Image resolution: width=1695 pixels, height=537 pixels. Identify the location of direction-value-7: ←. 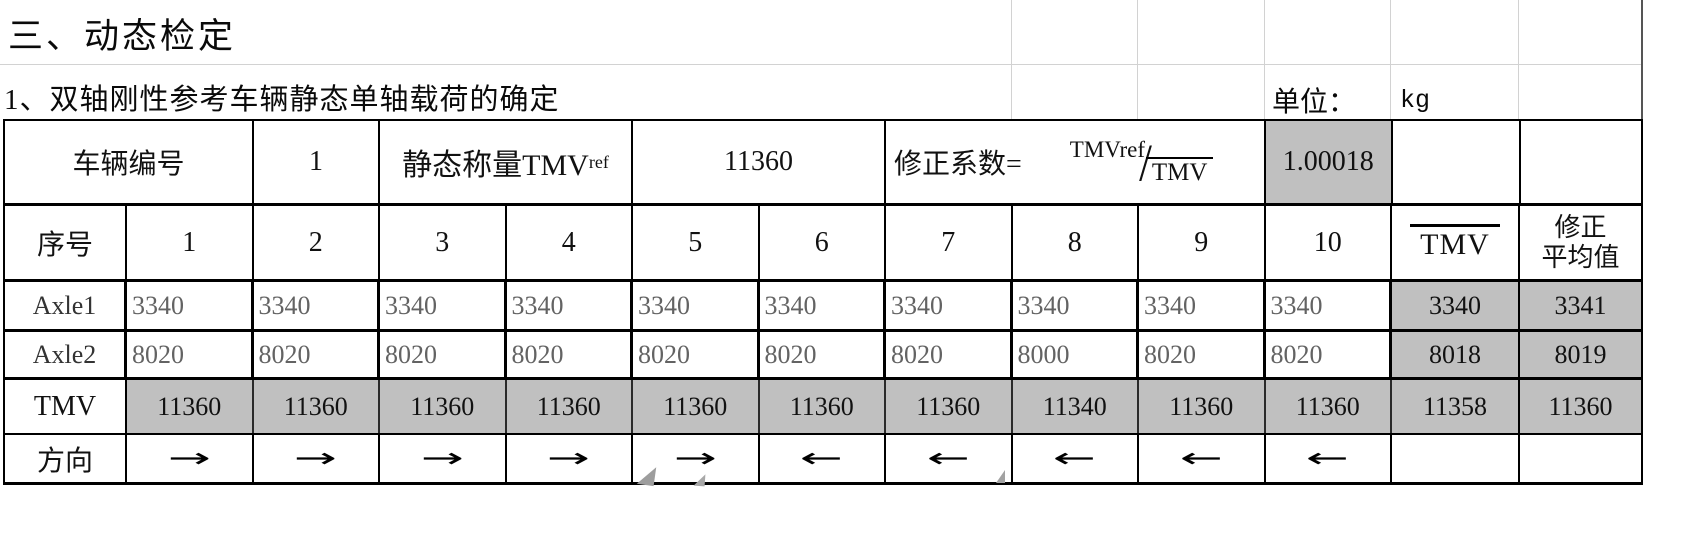
(949, 458).